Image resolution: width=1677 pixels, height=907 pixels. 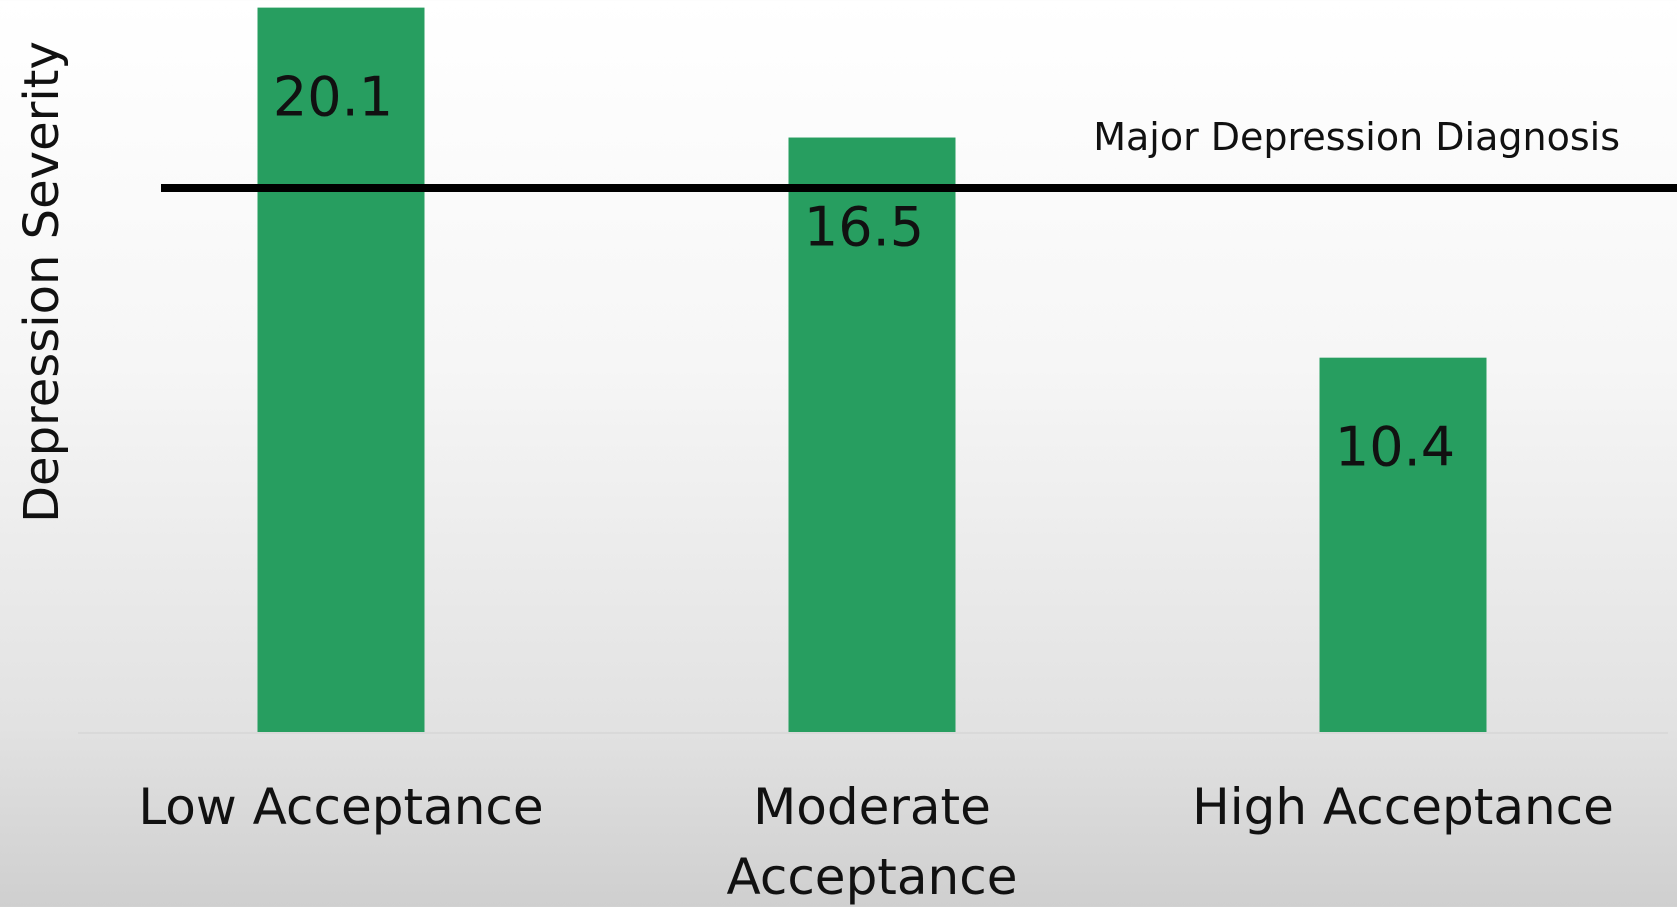 What do you see at coordinates (872, 877) in the screenshot?
I see `category-label: Acceptance` at bounding box center [872, 877].